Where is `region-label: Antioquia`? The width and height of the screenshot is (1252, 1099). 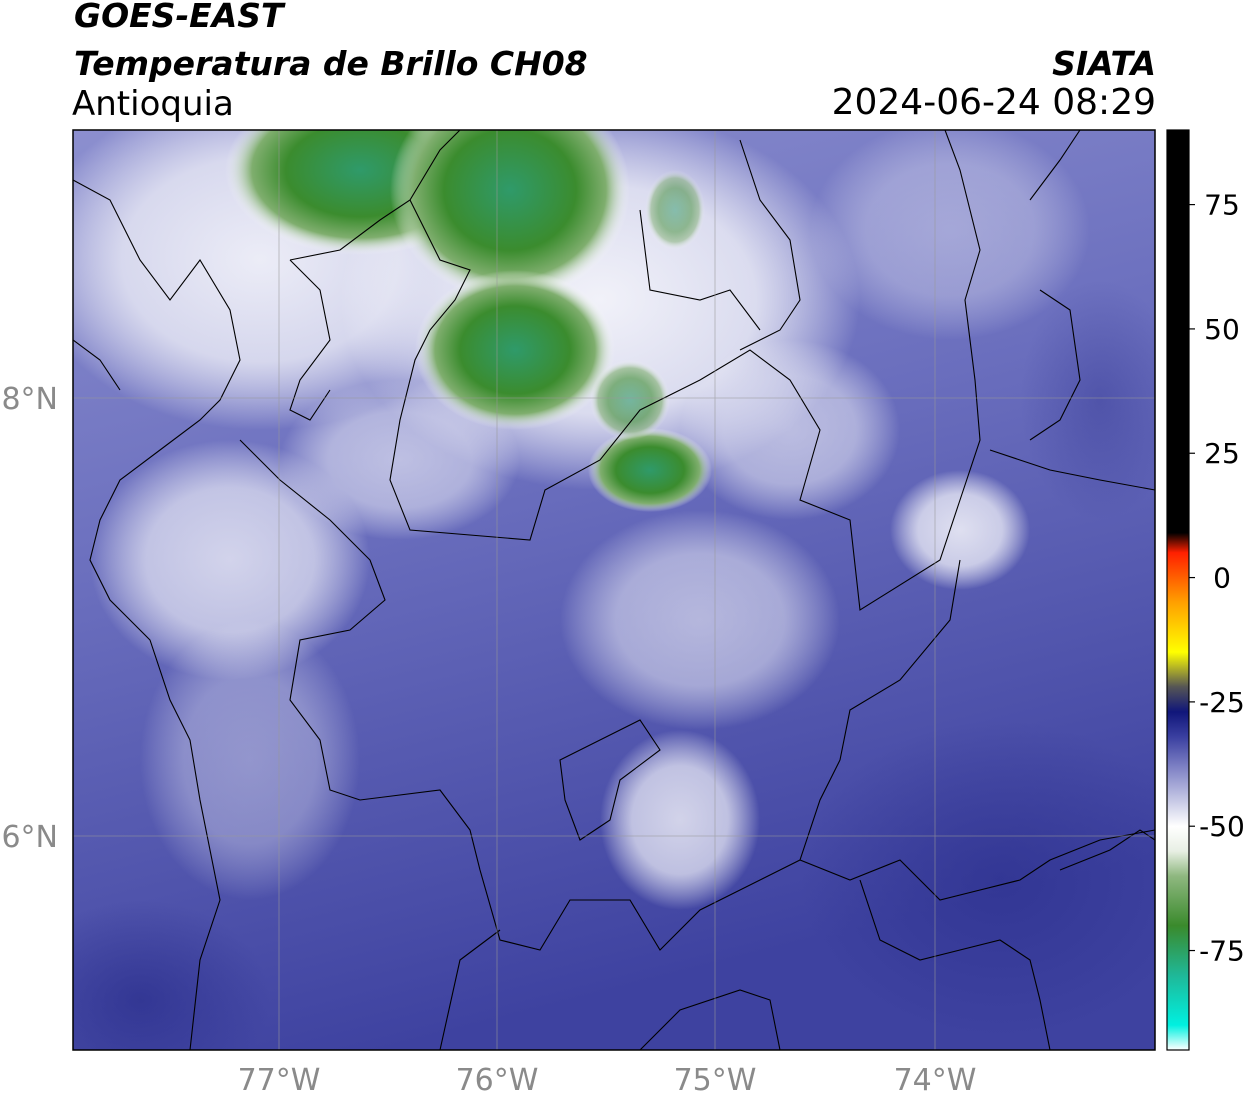
region-label: Antioquia is located at coordinates (153, 104).